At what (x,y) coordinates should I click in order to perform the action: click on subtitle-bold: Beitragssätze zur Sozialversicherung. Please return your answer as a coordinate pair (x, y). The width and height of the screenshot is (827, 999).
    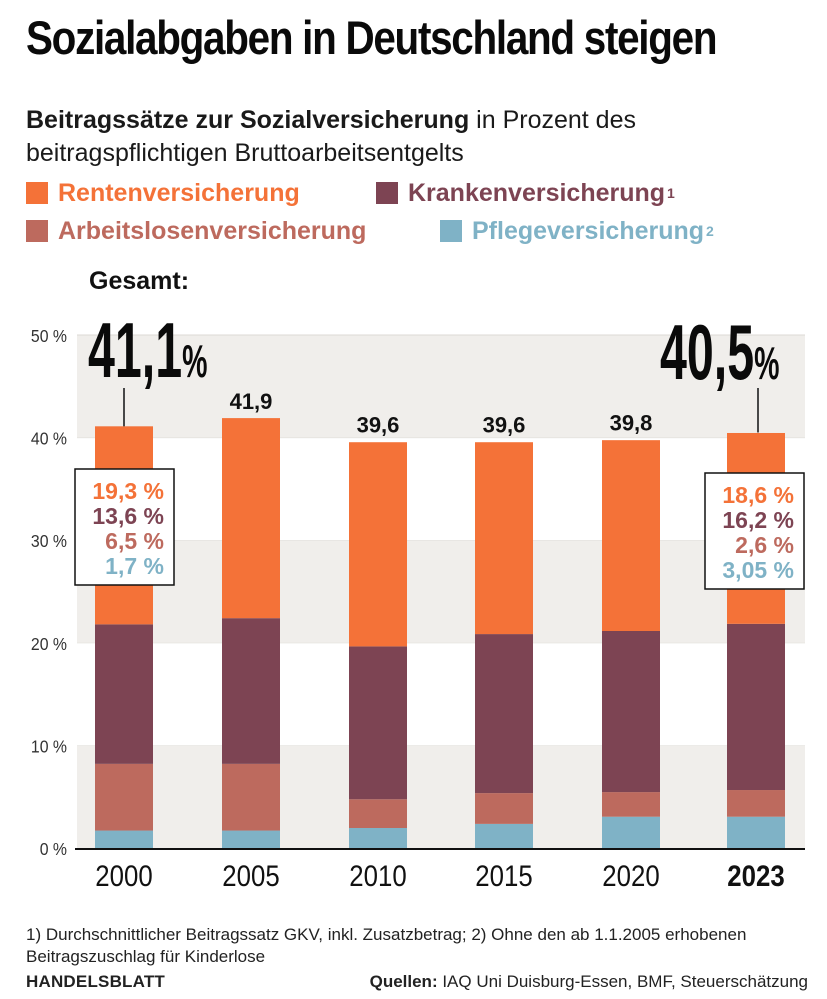
    Looking at the image, I should click on (248, 120).